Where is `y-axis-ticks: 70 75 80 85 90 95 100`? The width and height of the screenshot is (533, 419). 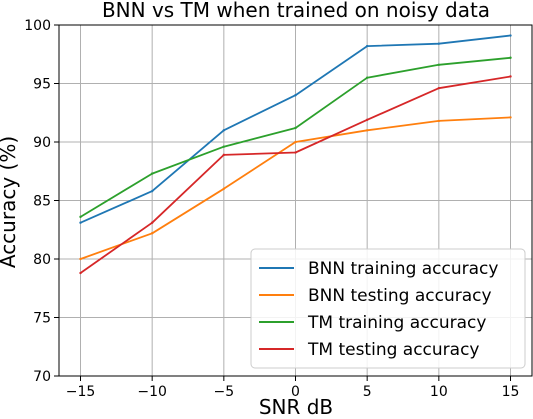 y-axis-ticks: 70 75 80 85 90 95 100 is located at coordinates (41, 201).